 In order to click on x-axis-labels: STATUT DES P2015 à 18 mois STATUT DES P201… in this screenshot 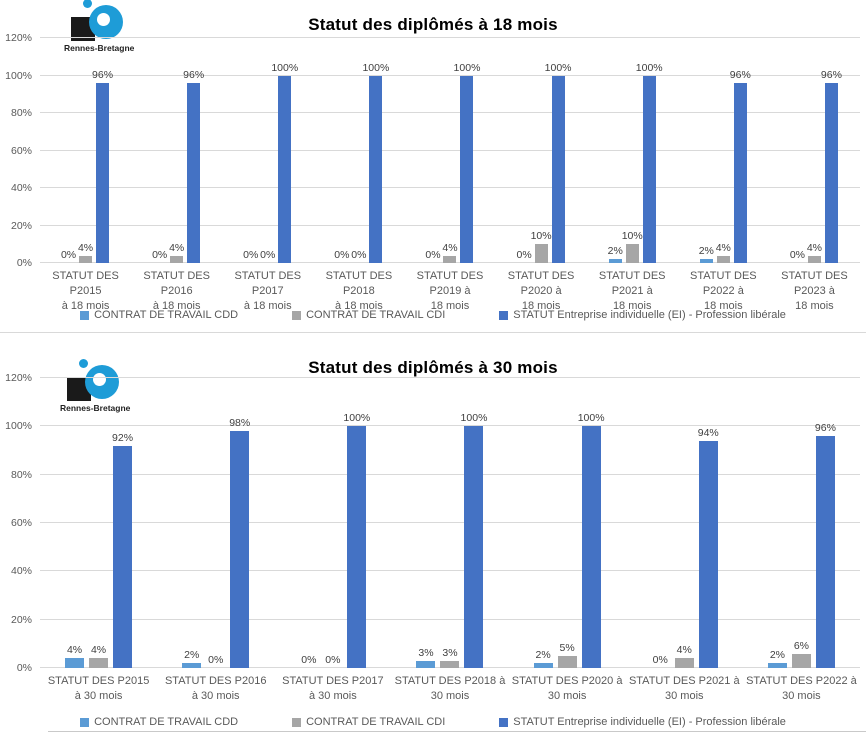, I will do `click(450, 291)`.